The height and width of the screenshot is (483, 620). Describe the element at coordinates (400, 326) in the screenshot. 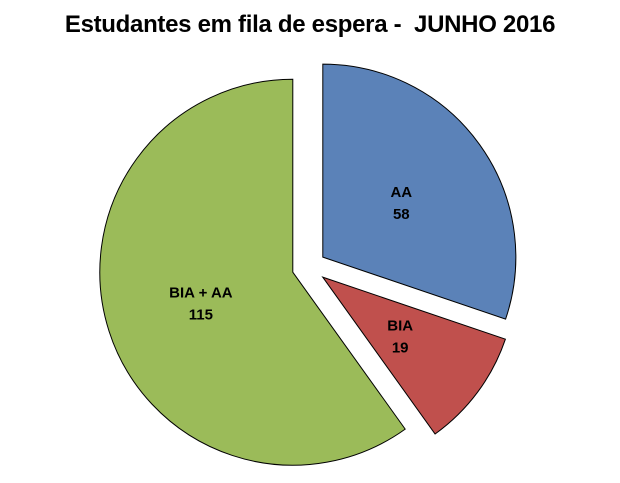

I see `slice-label-bia: BIA` at that location.